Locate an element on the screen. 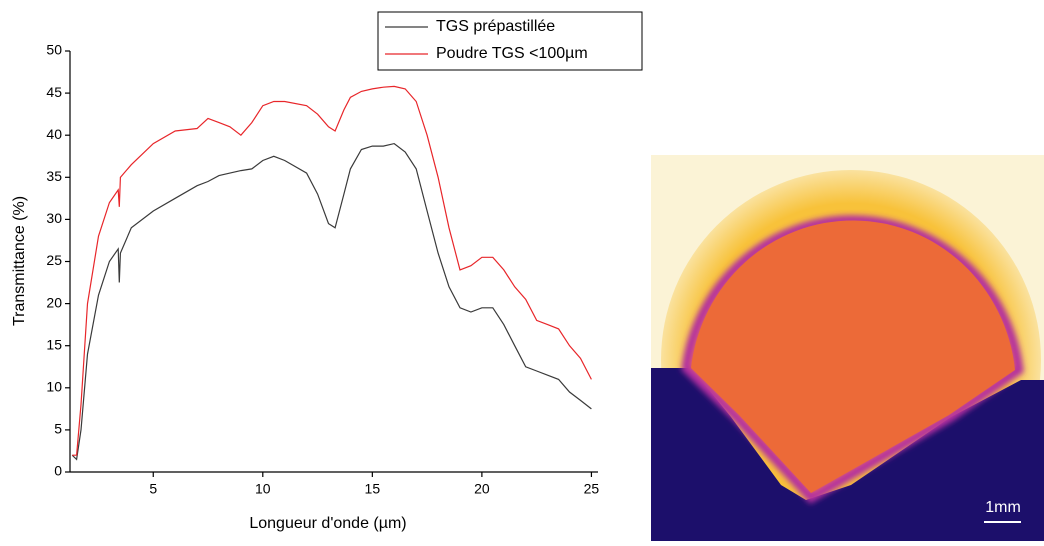 This screenshot has height=546, width=1044. y-tick-label: 20 is located at coordinates (54, 302).